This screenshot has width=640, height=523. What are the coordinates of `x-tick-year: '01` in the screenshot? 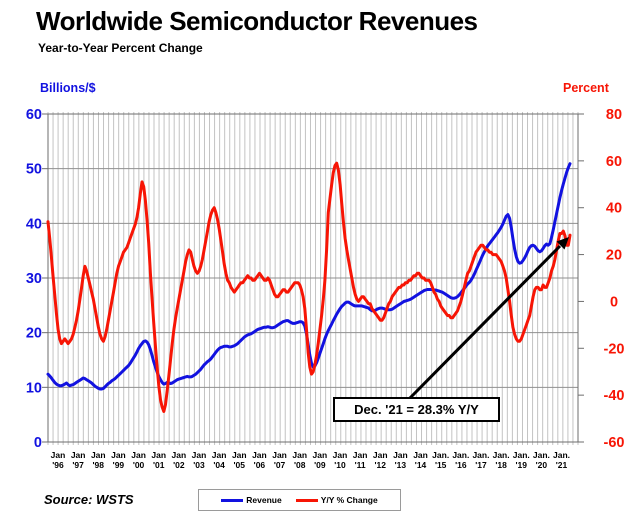 It's located at (159, 465).